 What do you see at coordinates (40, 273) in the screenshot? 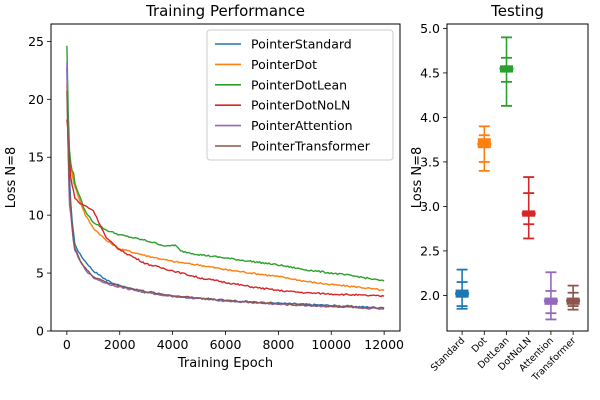
I see `y-tick-label: 5` at bounding box center [40, 273].